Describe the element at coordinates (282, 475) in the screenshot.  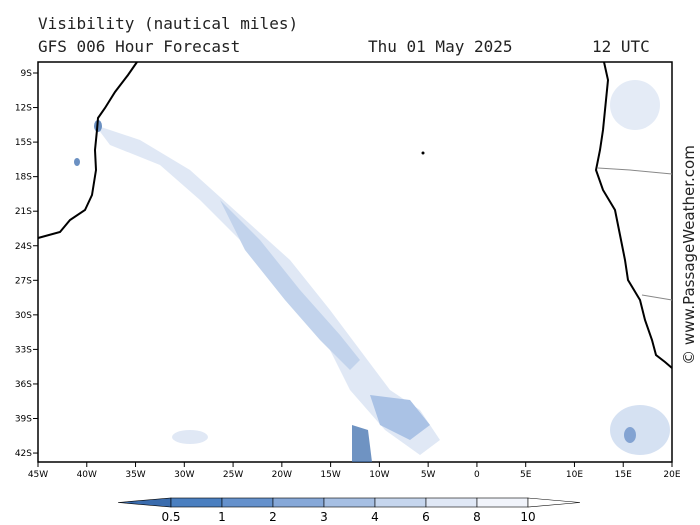
I see `lon-label: 20W` at that location.